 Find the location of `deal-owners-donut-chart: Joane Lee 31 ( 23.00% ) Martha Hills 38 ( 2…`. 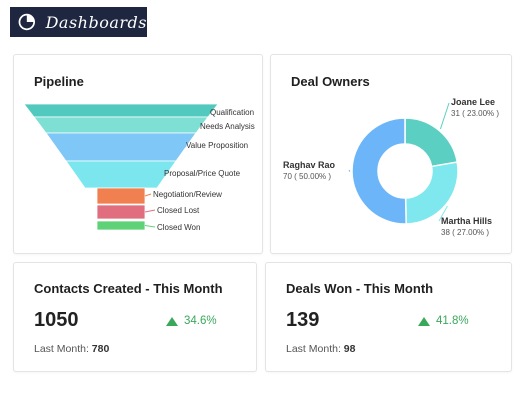

deal-owners-donut-chart: Joane Lee 31 ( 23.00% ) Martha Hills 38 ( 2… is located at coordinates (391, 167).